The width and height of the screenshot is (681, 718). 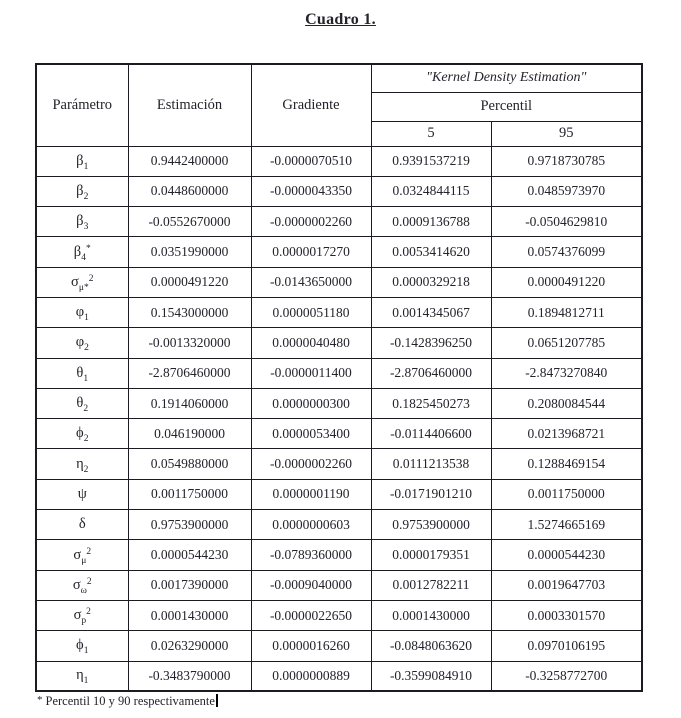 What do you see at coordinates (311, 161) in the screenshot?
I see `gradient-value: -0.0000070510` at bounding box center [311, 161].